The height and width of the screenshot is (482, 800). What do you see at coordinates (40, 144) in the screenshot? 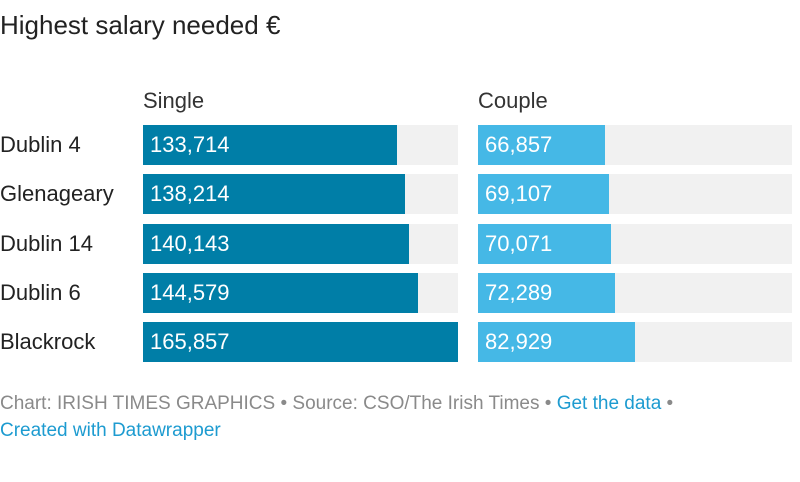
I see `row-label: Dublin 4` at bounding box center [40, 144].